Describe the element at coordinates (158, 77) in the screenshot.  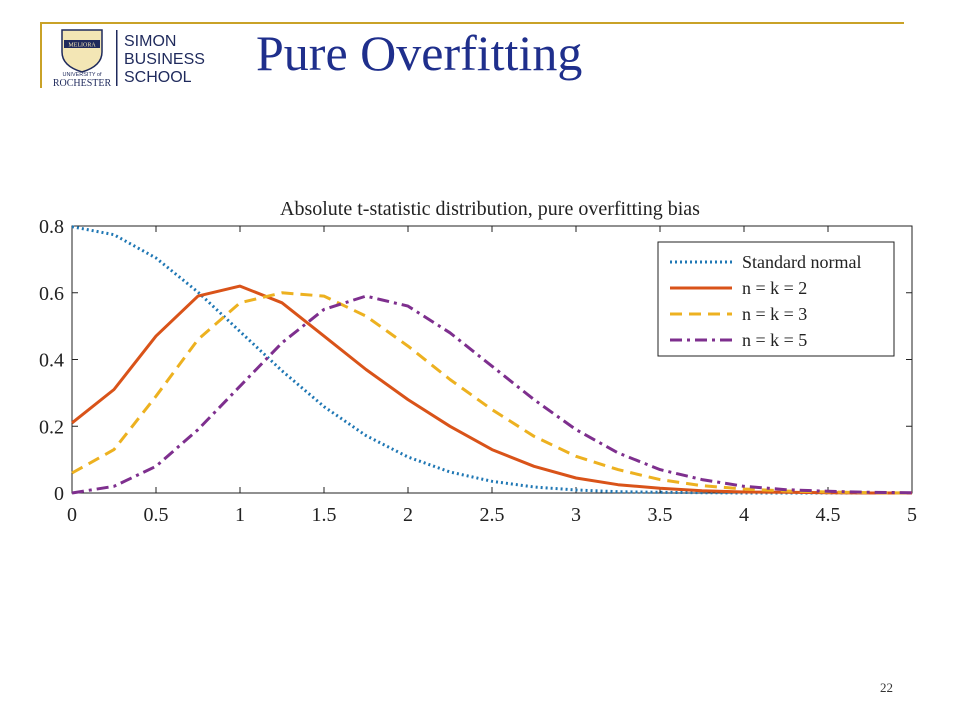
I see `logo-school-line3: SCHOOL` at that location.